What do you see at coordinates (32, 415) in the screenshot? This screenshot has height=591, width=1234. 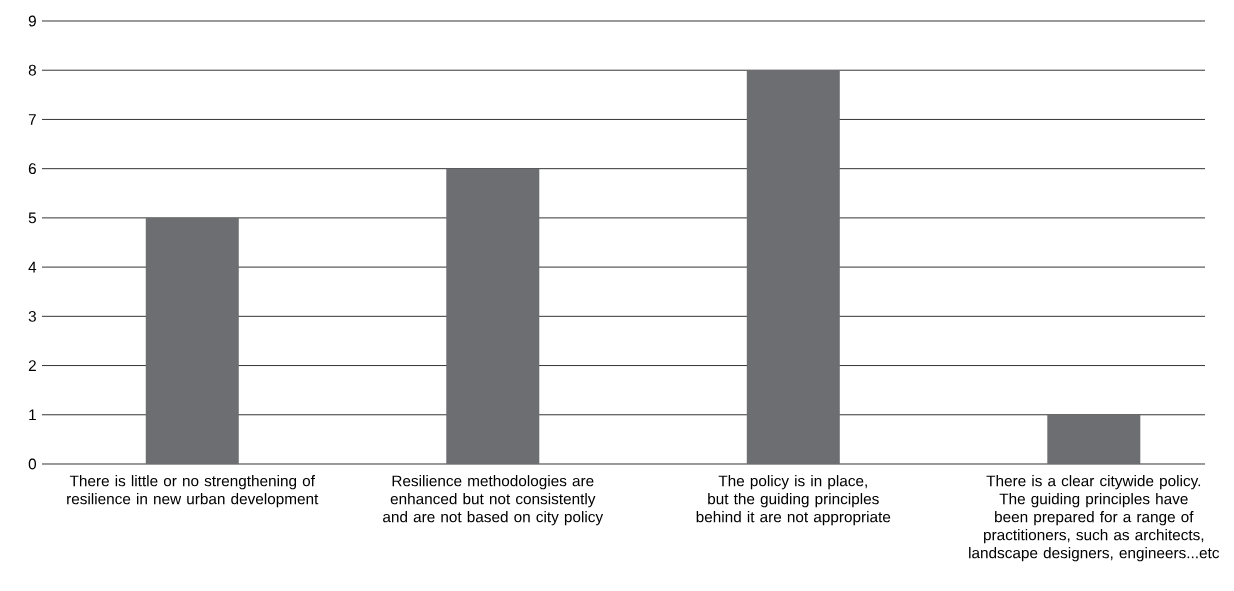 I see `y-tick-label: 1` at bounding box center [32, 415].